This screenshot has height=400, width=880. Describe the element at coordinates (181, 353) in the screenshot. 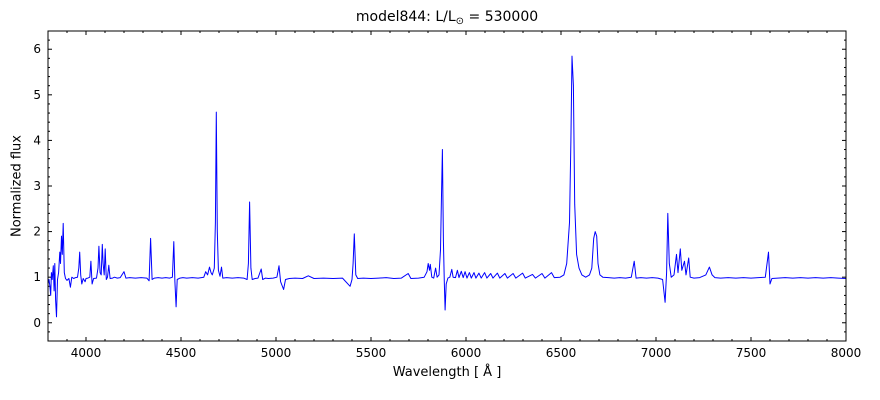

I see `x-tick-label: 4500` at that location.